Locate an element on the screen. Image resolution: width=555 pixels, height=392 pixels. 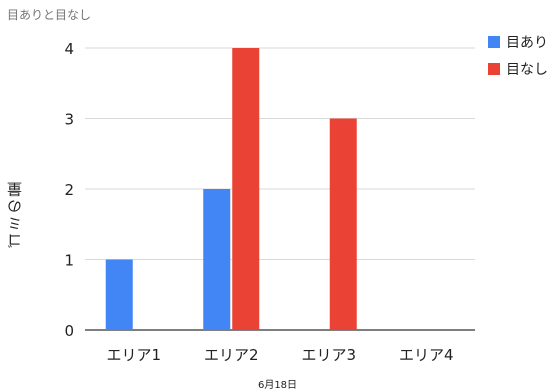
x-tick-label: エリア3 is located at coordinates (328, 355).